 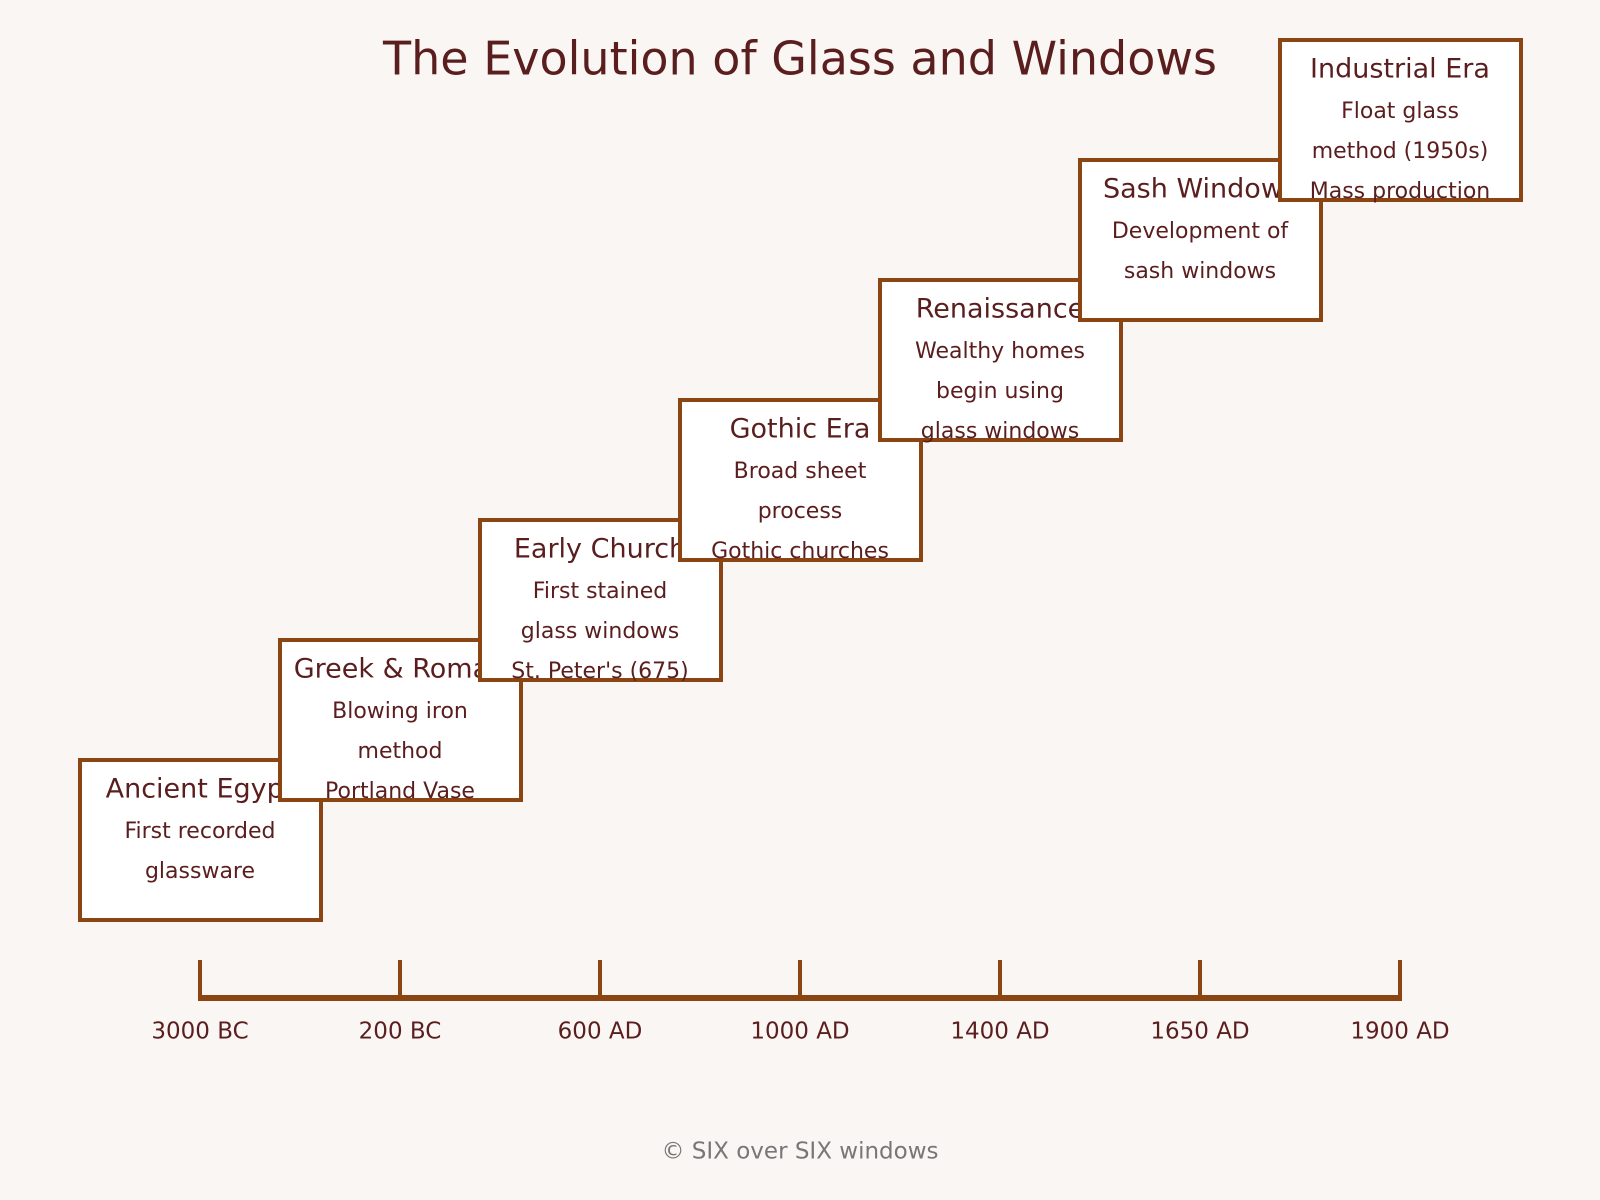 What do you see at coordinates (600, 591) in the screenshot?
I see `event-description: First stained` at bounding box center [600, 591].